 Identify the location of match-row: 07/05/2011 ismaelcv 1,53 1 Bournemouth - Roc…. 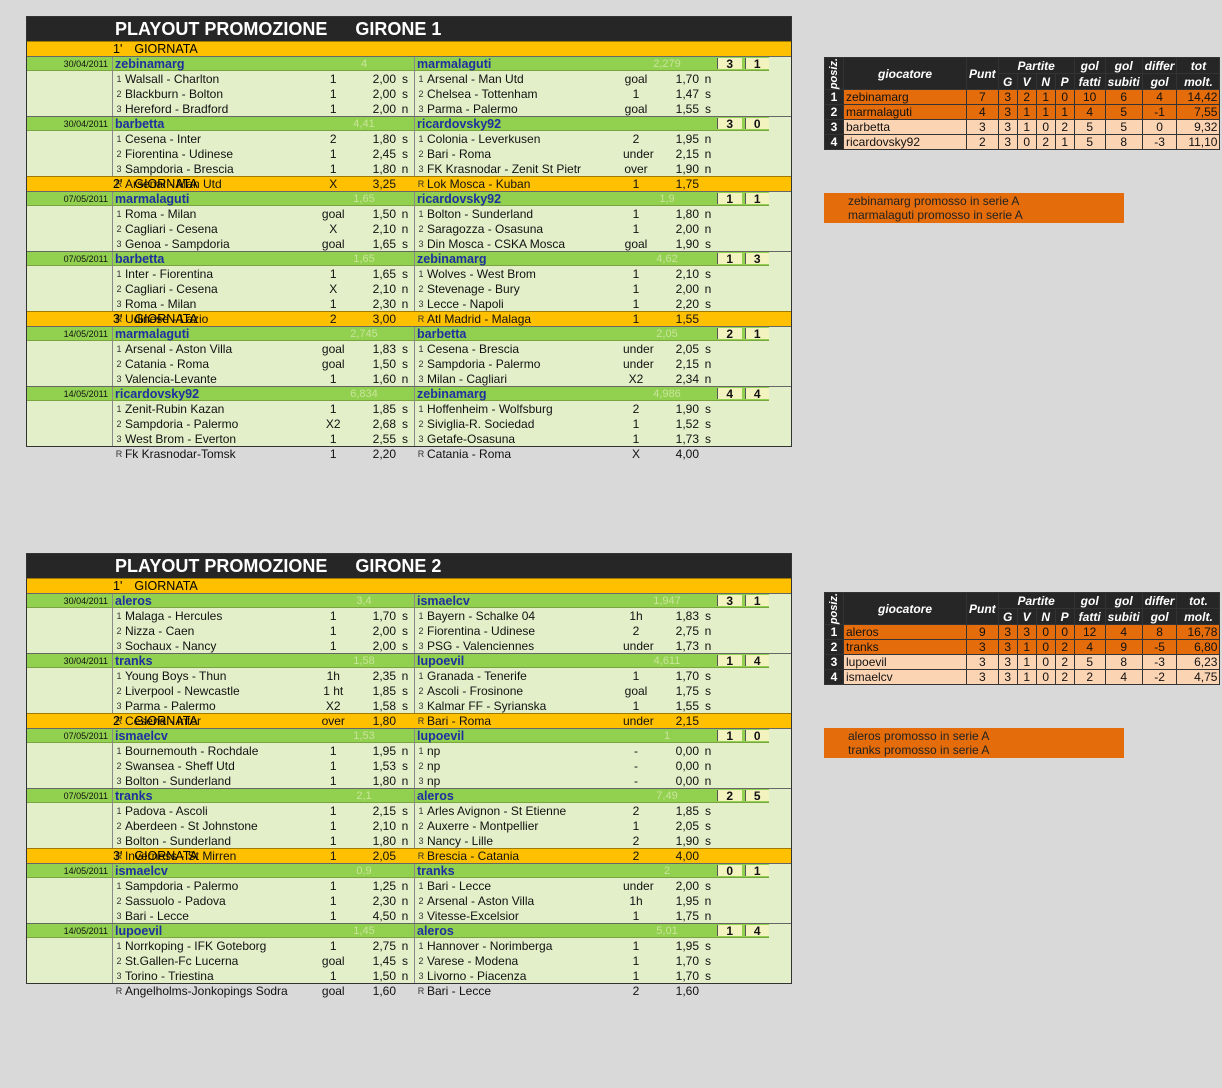
(409, 765).